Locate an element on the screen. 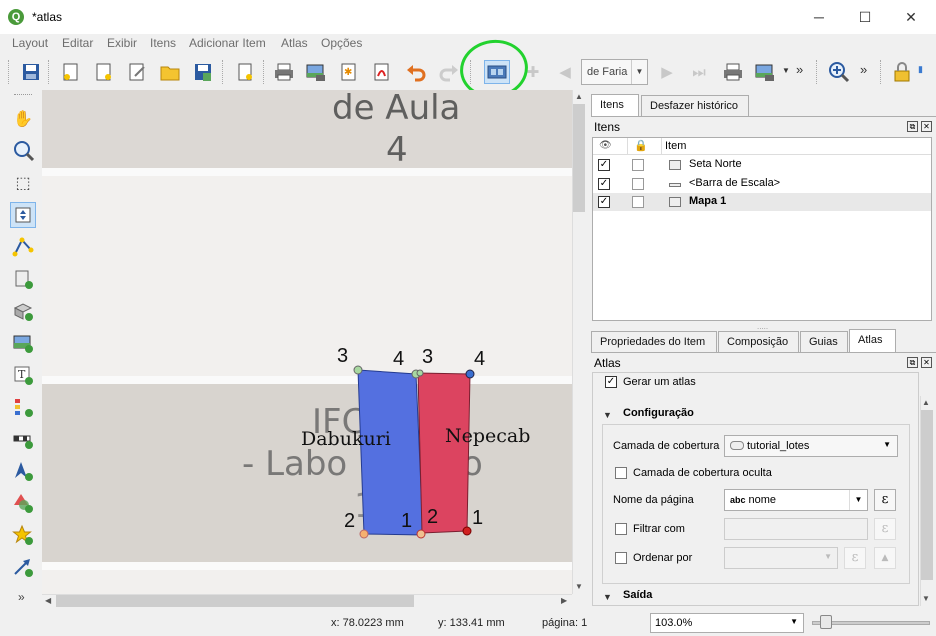 Image resolution: width=936 pixels, height=636 pixels. export-atlas-image-icon is located at coordinates (765, 72).